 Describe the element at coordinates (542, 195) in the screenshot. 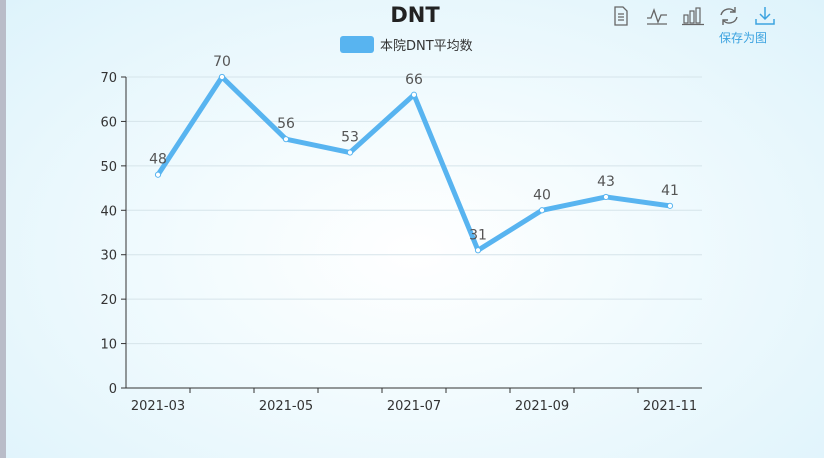

I see `data-label: 40` at that location.